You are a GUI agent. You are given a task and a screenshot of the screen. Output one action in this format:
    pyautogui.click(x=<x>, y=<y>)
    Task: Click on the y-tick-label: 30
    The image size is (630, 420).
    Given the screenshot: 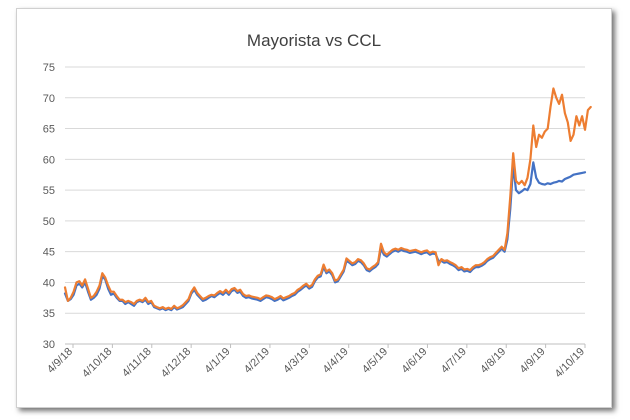 What is the action you would take?
    pyautogui.click(x=49, y=345)
    